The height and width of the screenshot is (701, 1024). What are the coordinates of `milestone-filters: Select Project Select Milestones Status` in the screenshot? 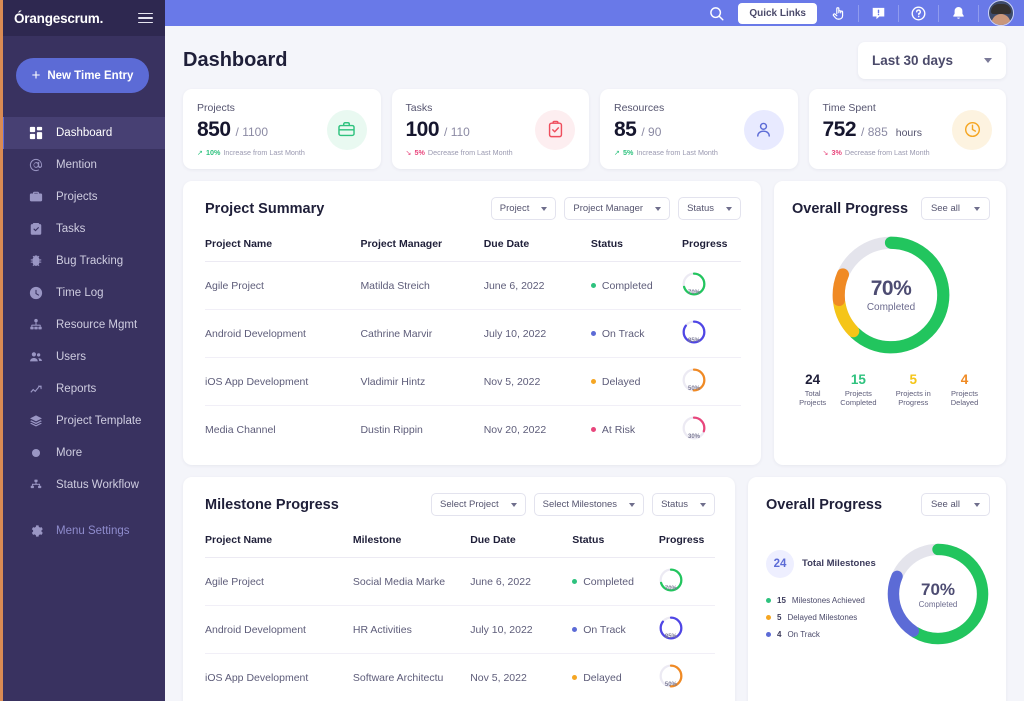 It's located at (572, 504).